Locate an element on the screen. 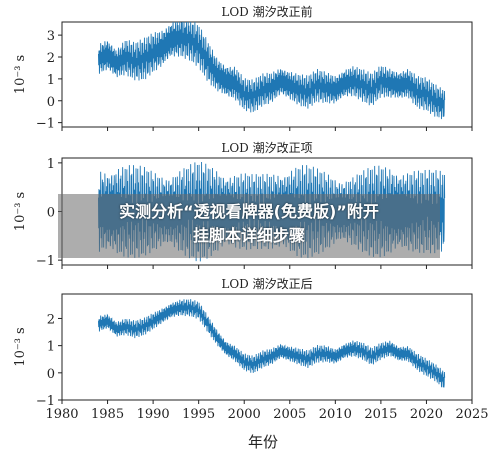  panel-title: LOD 潮汐改正前 is located at coordinates (266, 11).